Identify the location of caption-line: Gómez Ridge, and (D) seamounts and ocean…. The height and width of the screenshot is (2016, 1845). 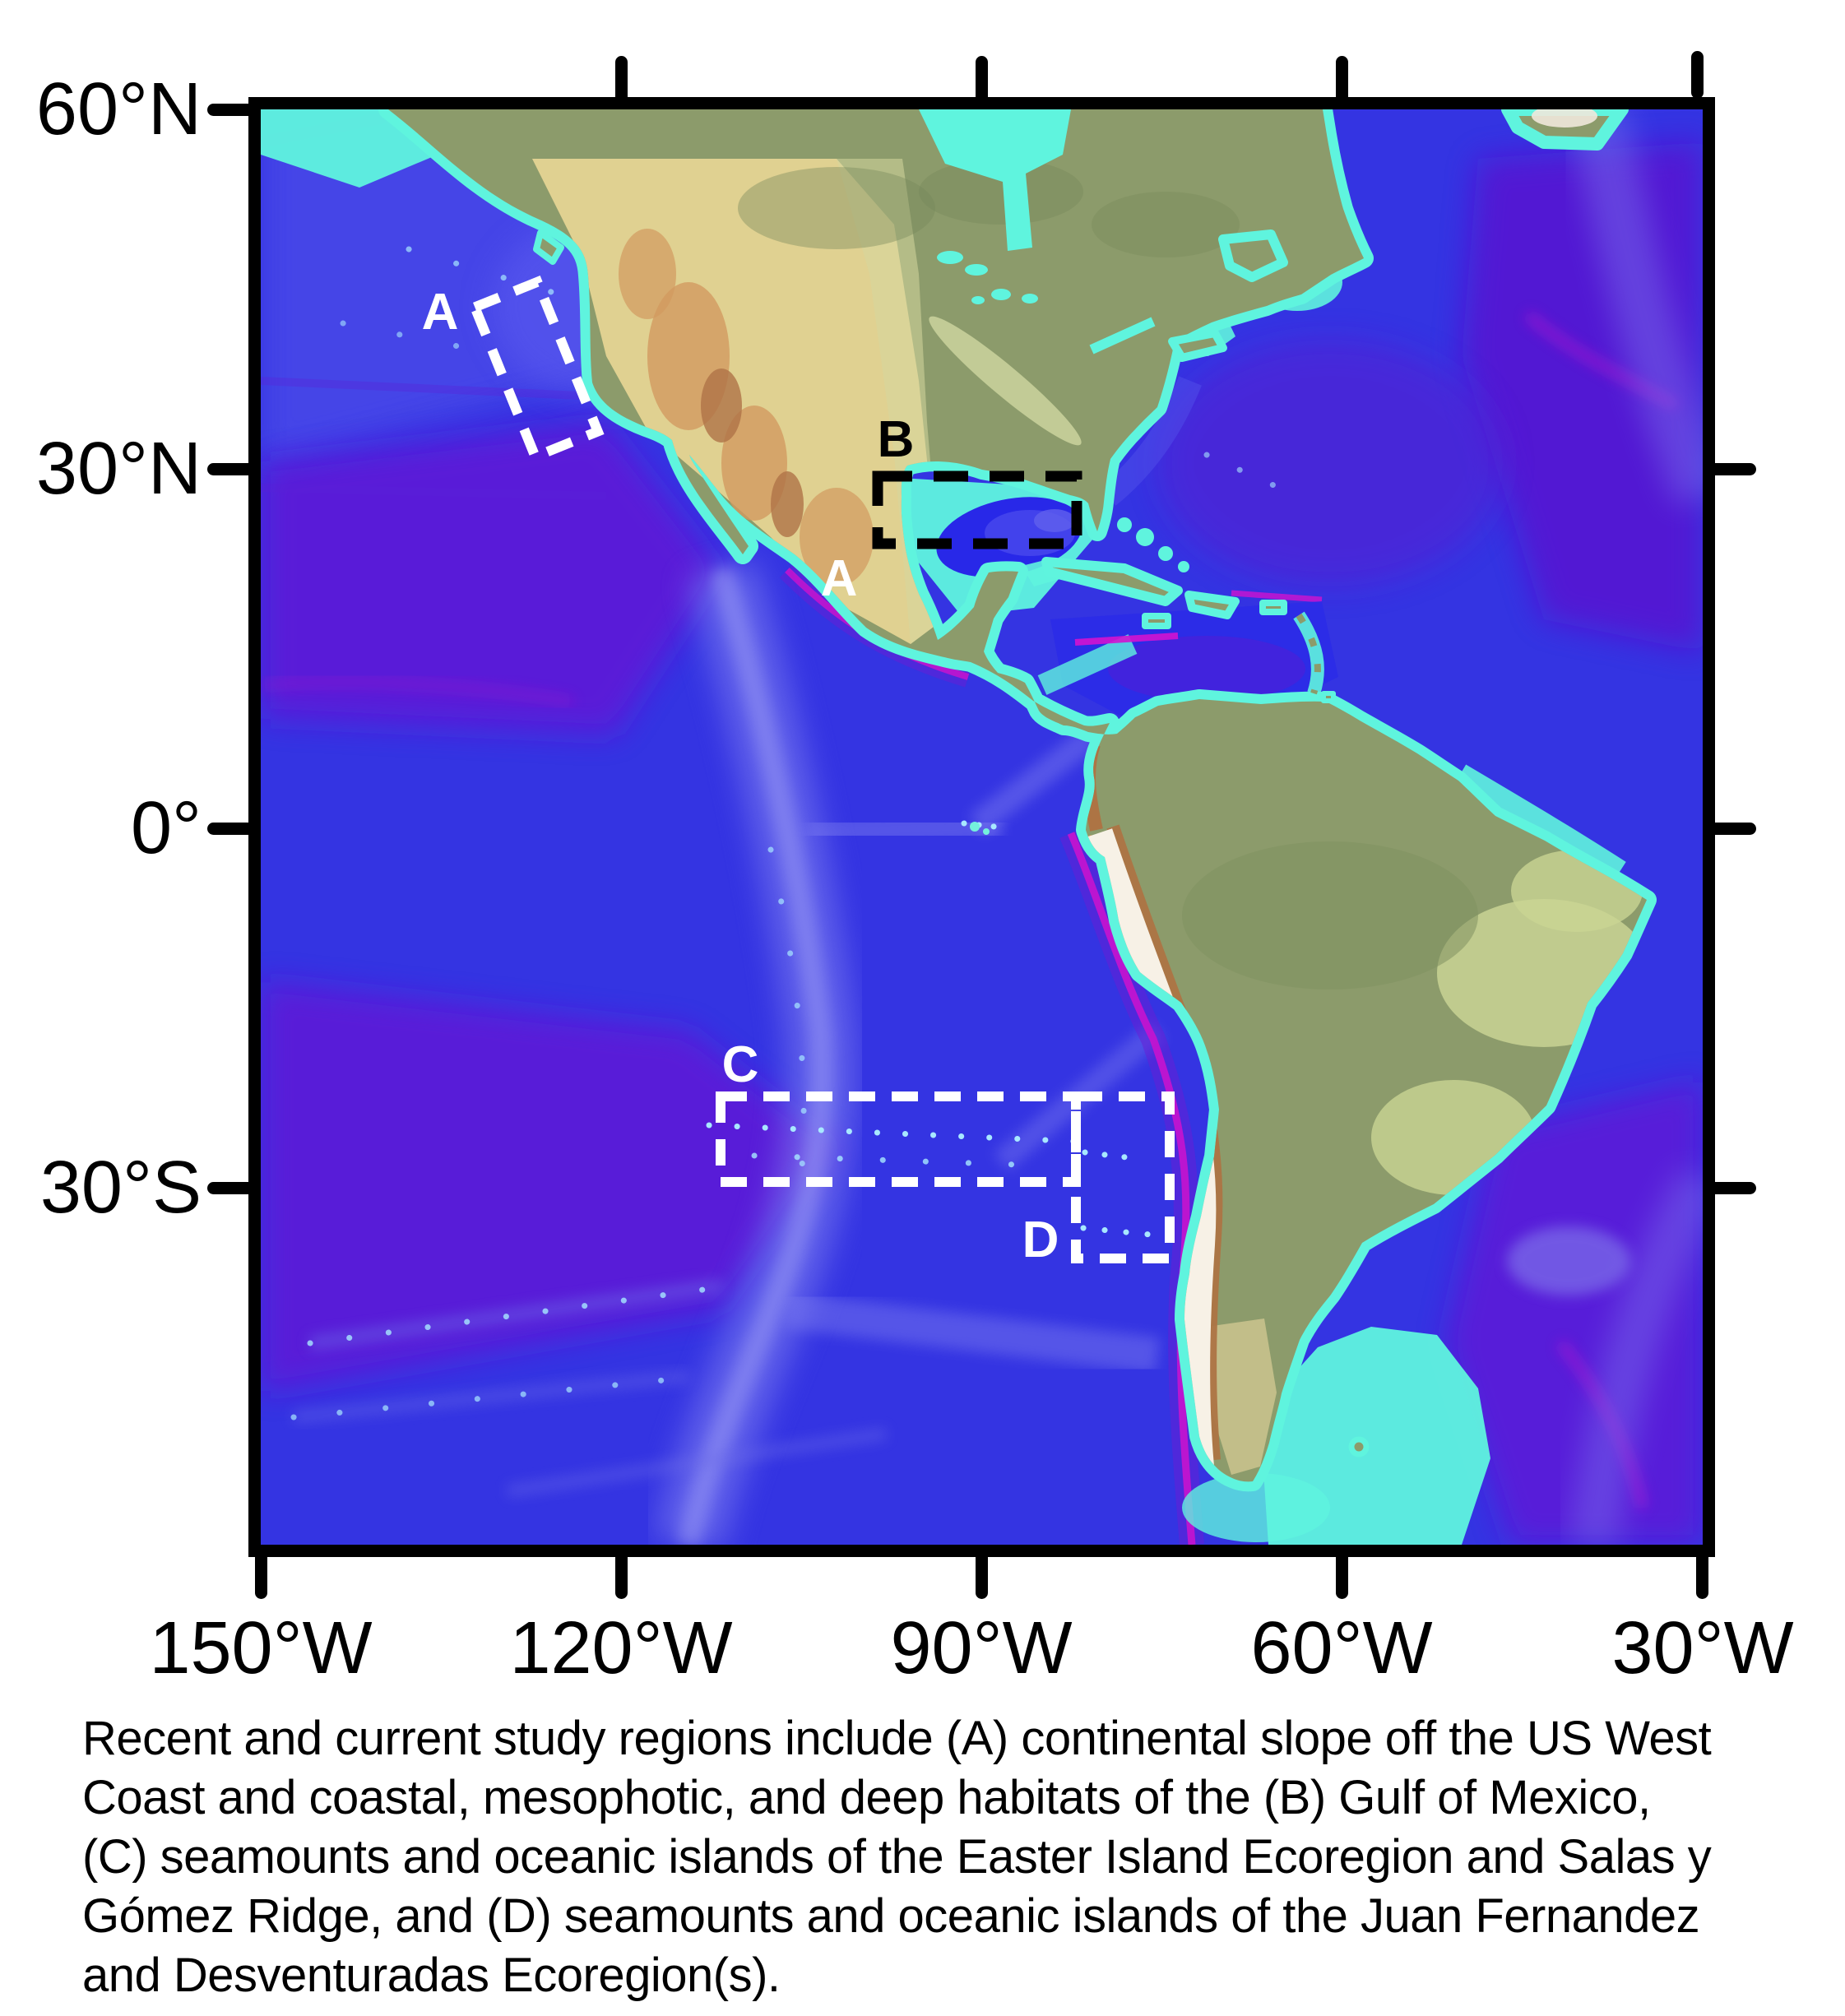
(891, 1916).